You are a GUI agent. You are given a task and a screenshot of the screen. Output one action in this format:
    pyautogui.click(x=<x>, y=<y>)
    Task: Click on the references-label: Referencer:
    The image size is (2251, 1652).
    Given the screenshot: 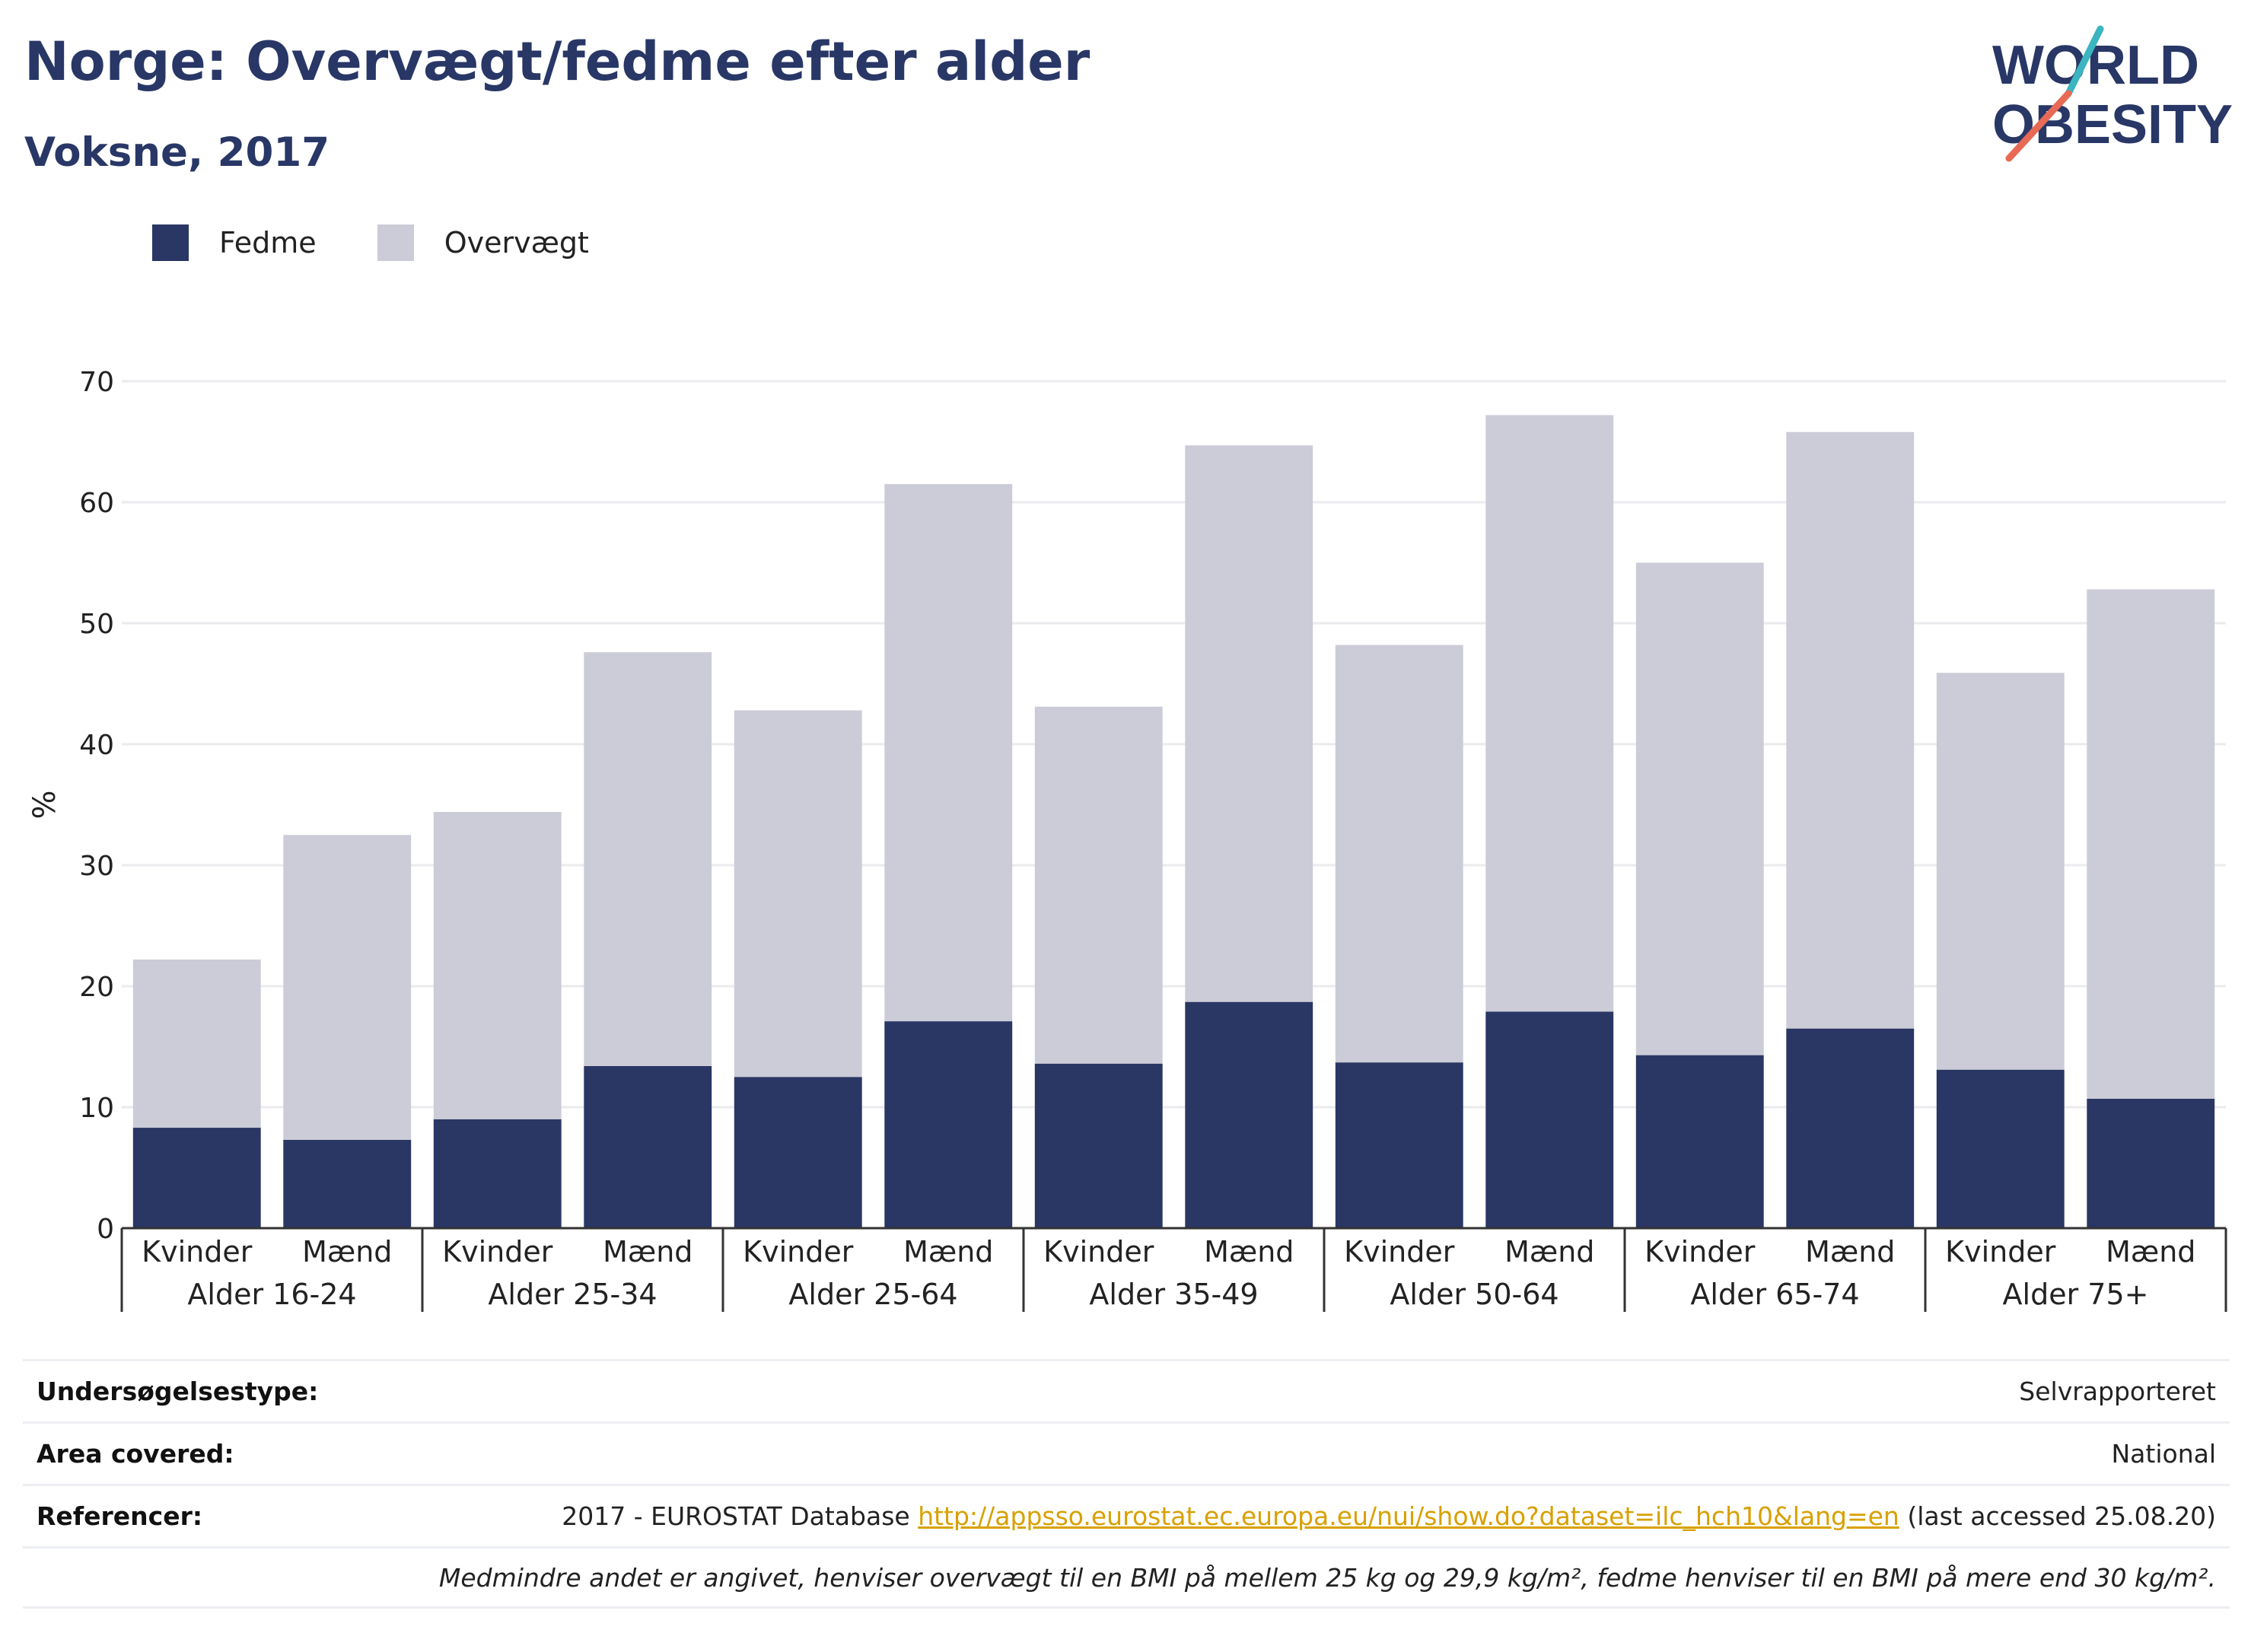 What is the action you would take?
    pyautogui.click(x=120, y=1516)
    